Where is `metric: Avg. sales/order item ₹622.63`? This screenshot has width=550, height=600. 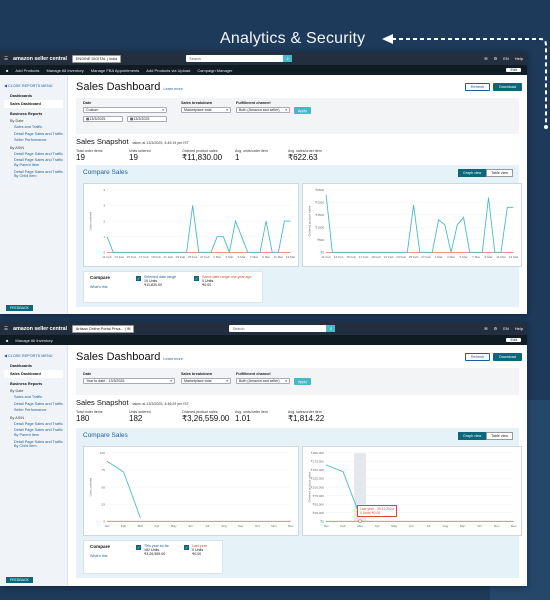 metric: Avg. sales/order item ₹622.63 is located at coordinates (305, 155).